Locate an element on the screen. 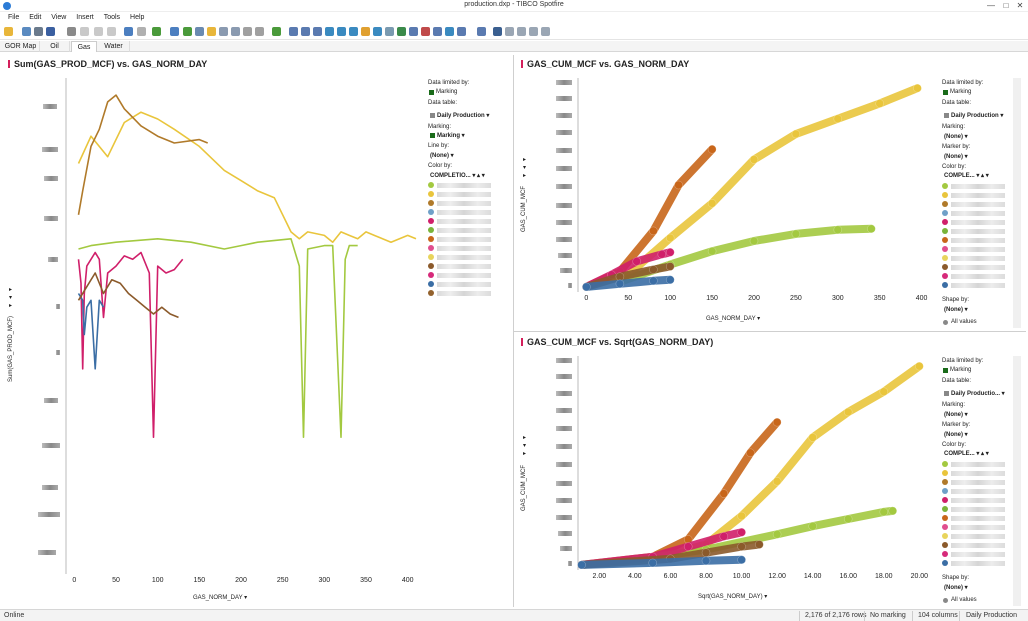 The image size is (1028, 621). menu-insert: Insert is located at coordinates (85, 17).